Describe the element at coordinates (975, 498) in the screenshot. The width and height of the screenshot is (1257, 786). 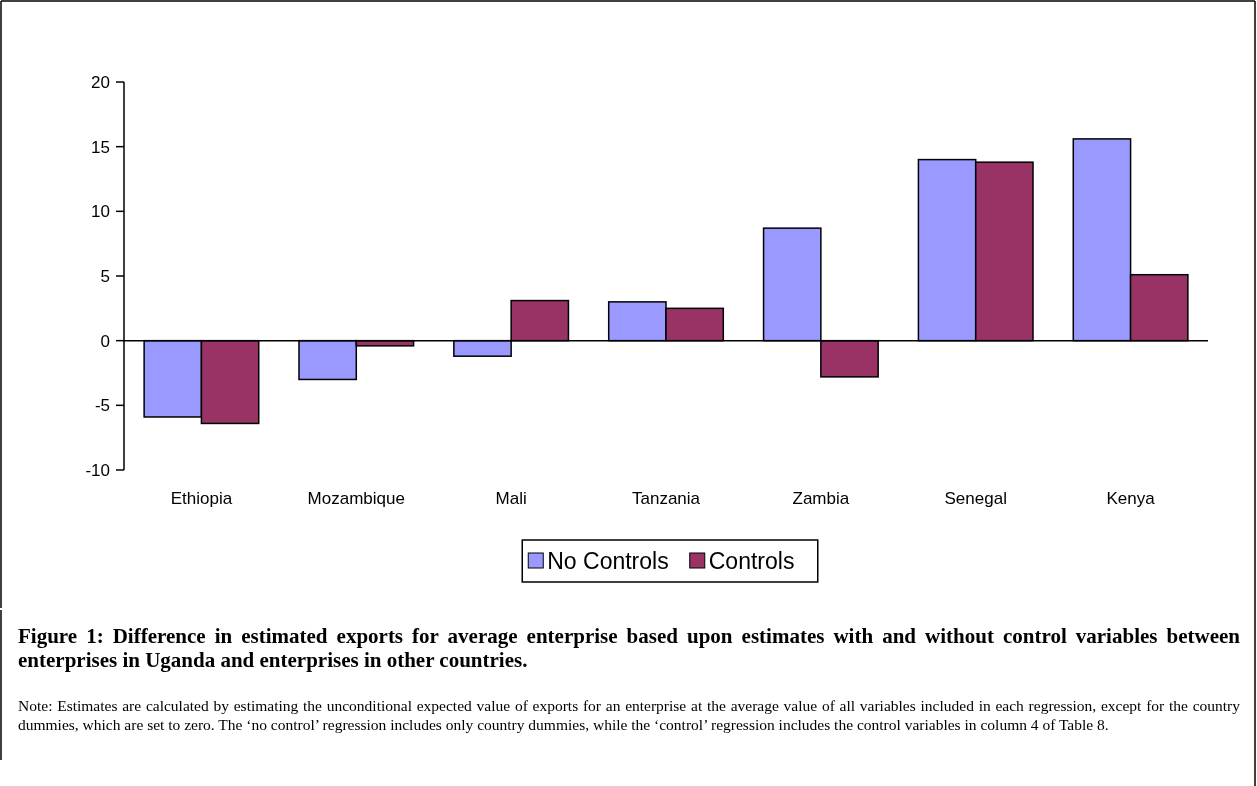
I see `x-tick-label: Senegal` at that location.